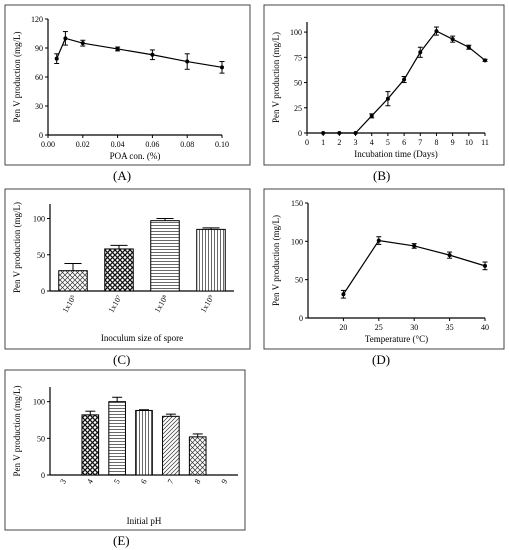 This screenshot has height=550, width=509. What do you see at coordinates (381, 359) in the screenshot?
I see `caption-d: (D)` at bounding box center [381, 359].